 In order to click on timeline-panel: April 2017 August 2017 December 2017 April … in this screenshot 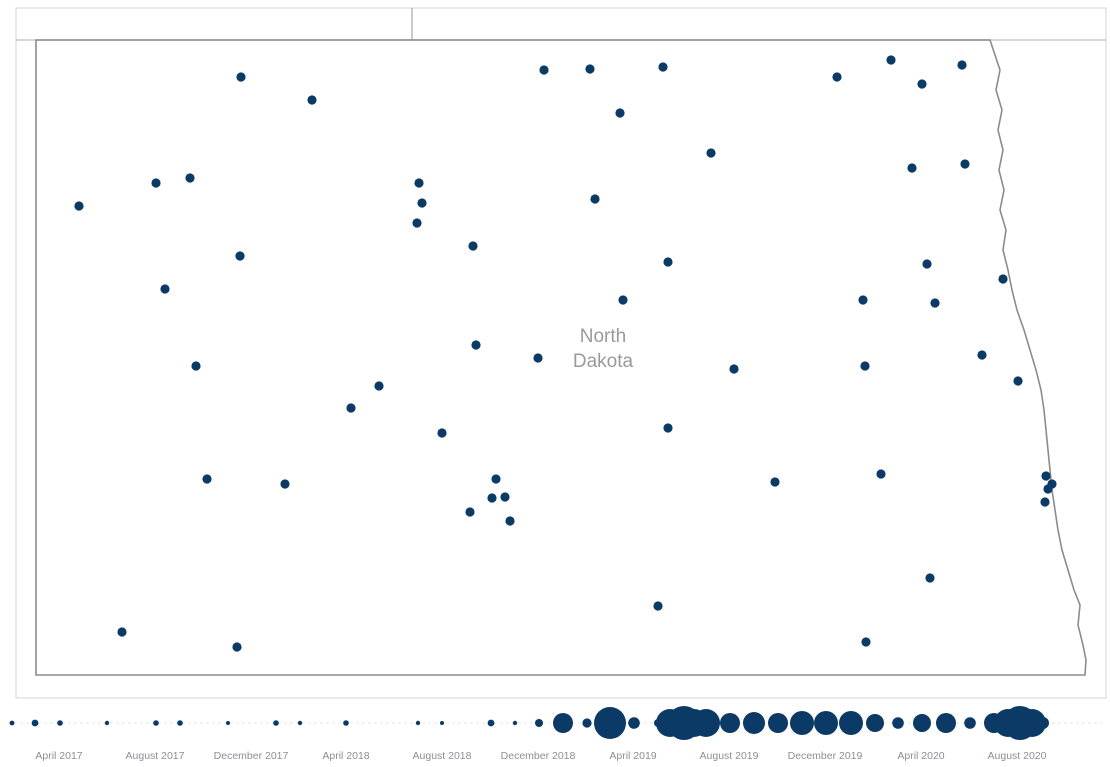, I will do `click(555, 731)`.